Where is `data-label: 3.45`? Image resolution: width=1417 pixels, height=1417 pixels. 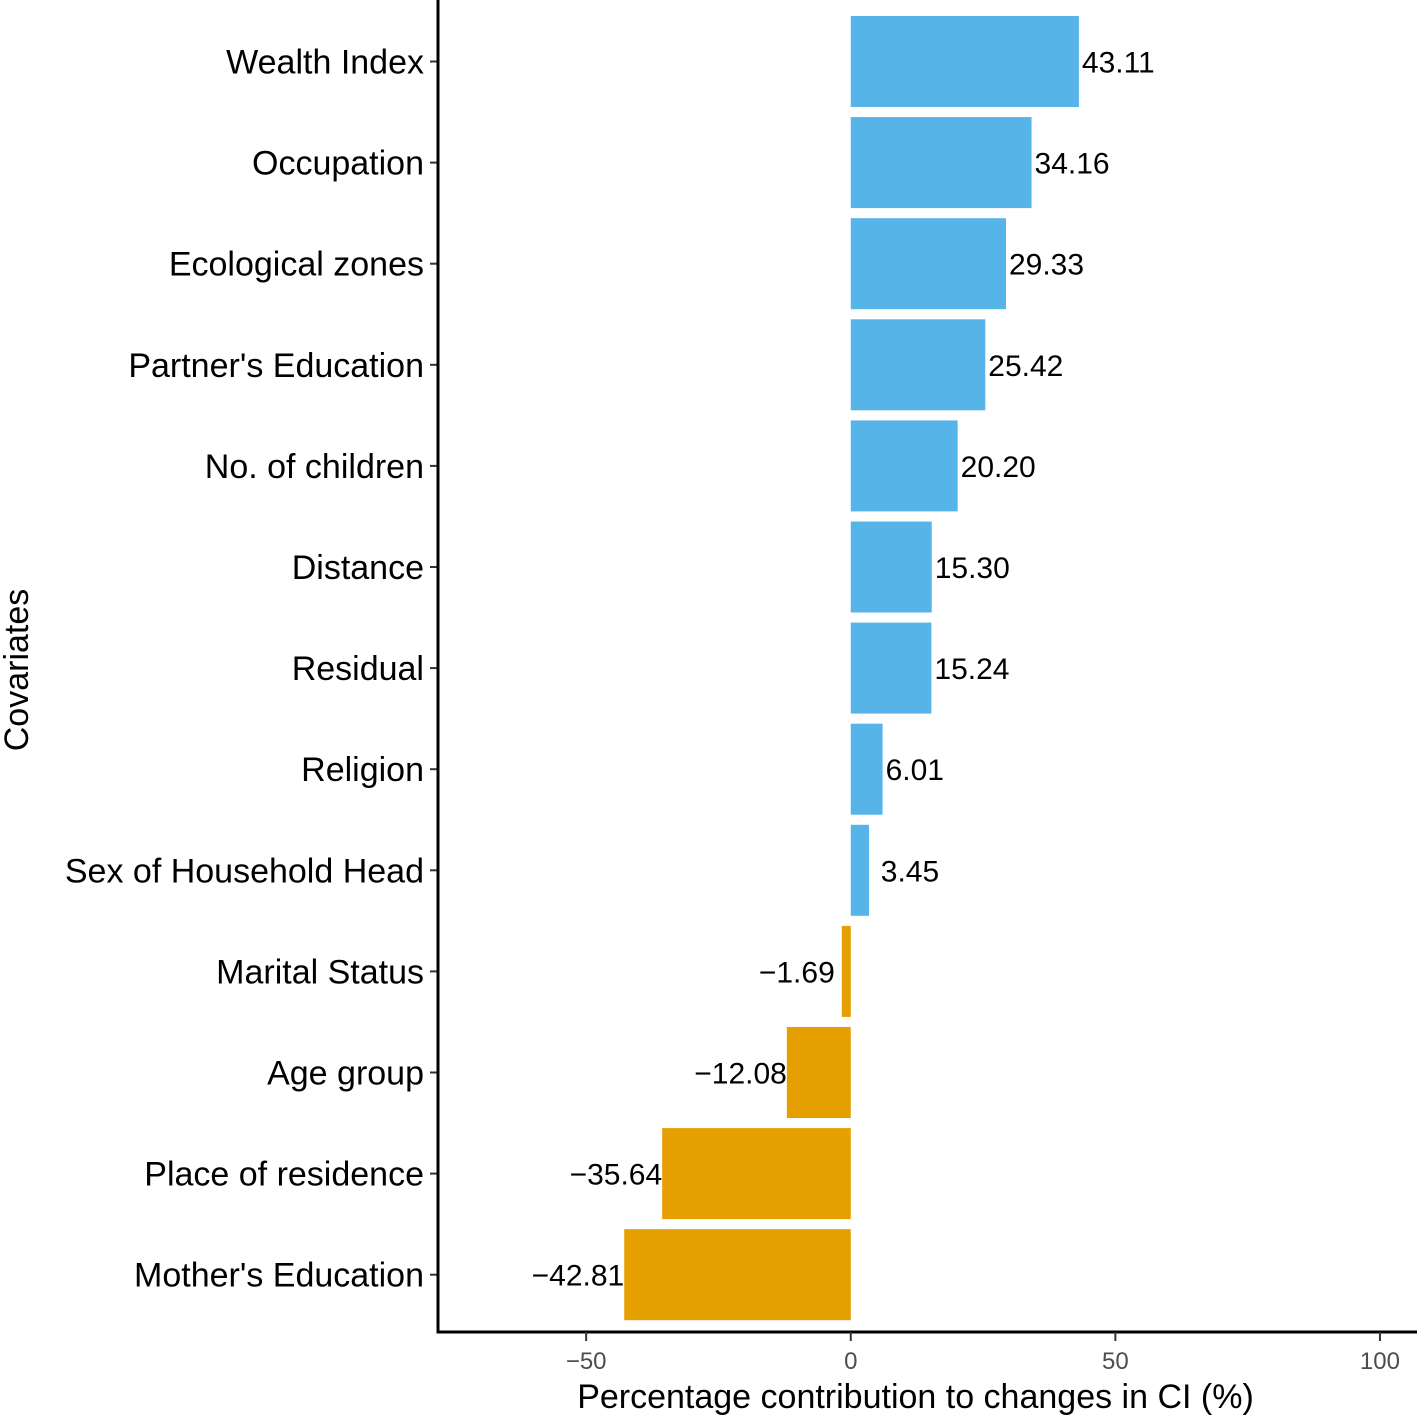 data-label: 3.45 is located at coordinates (910, 871).